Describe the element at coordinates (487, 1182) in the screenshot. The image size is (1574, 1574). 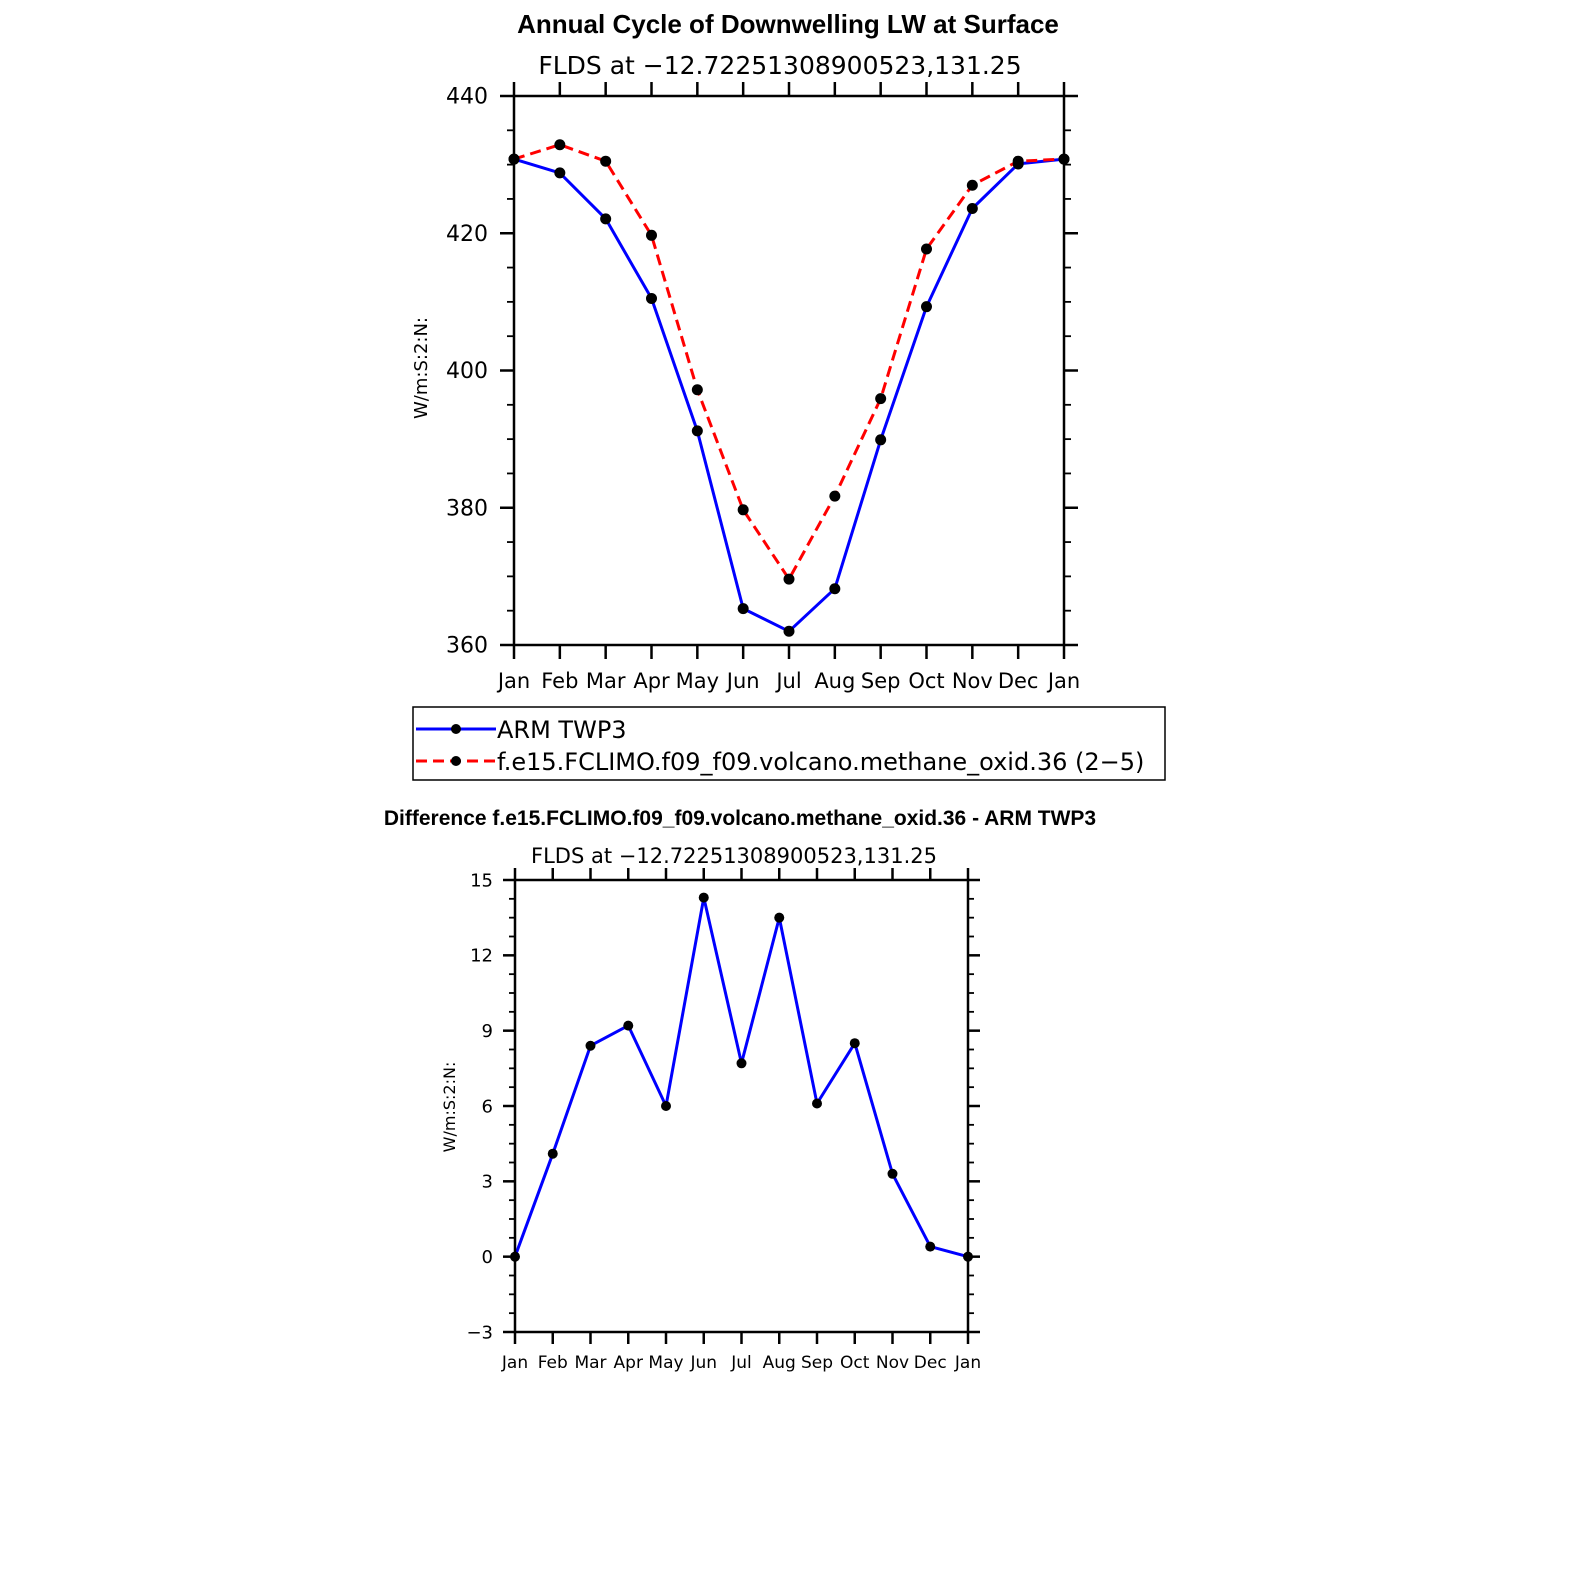
I see `y-tick-label: 3` at that location.